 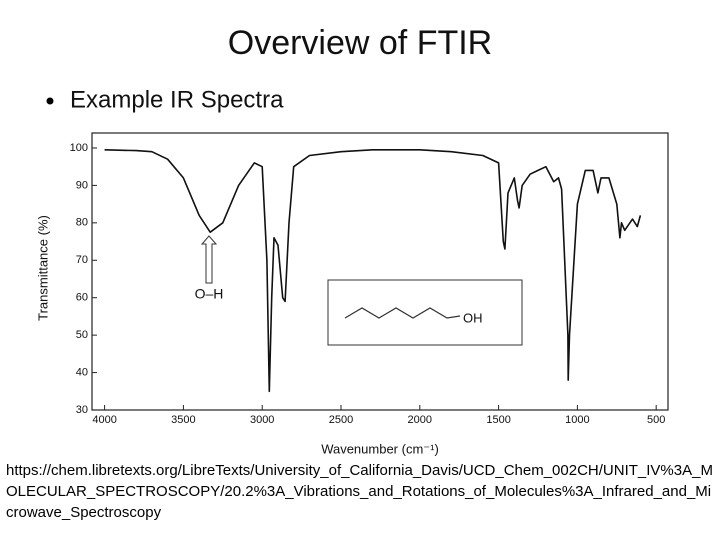 I want to click on x-tick-label: 3500, so click(x=183, y=420).